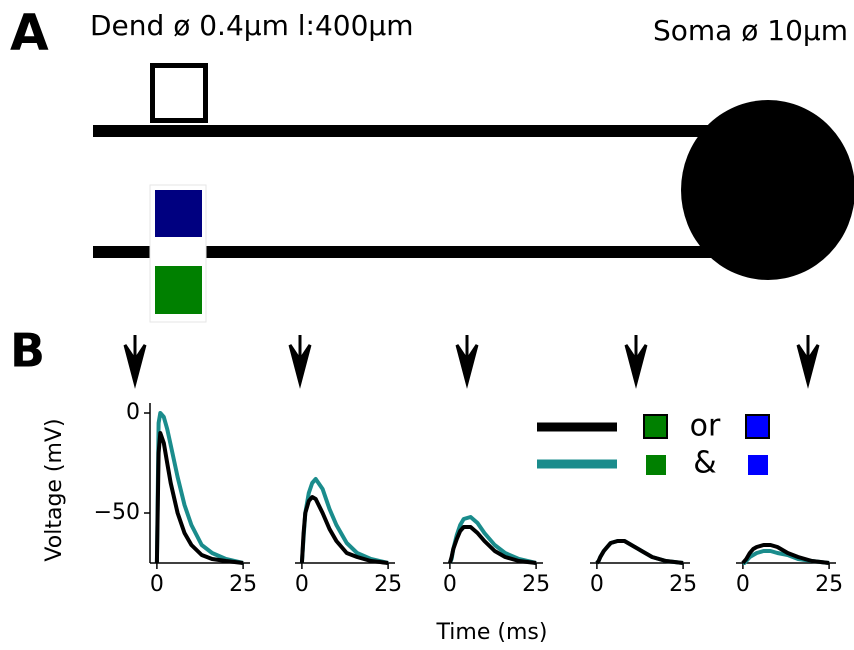 This screenshot has height=650, width=854. I want to click on stimulus-arrows, so click(471, 362).